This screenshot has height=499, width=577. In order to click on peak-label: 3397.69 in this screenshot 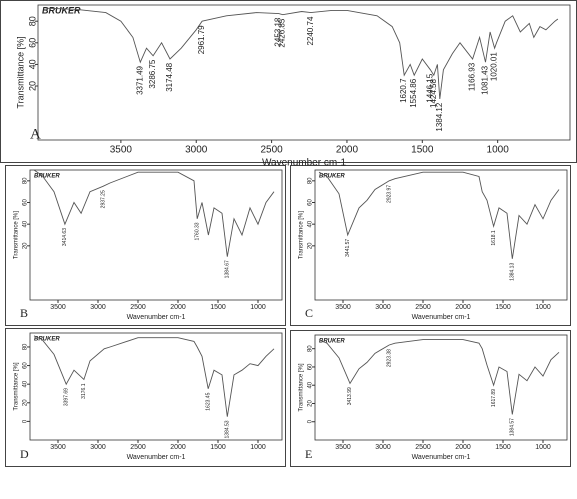, I will do `click(67, 397)`.